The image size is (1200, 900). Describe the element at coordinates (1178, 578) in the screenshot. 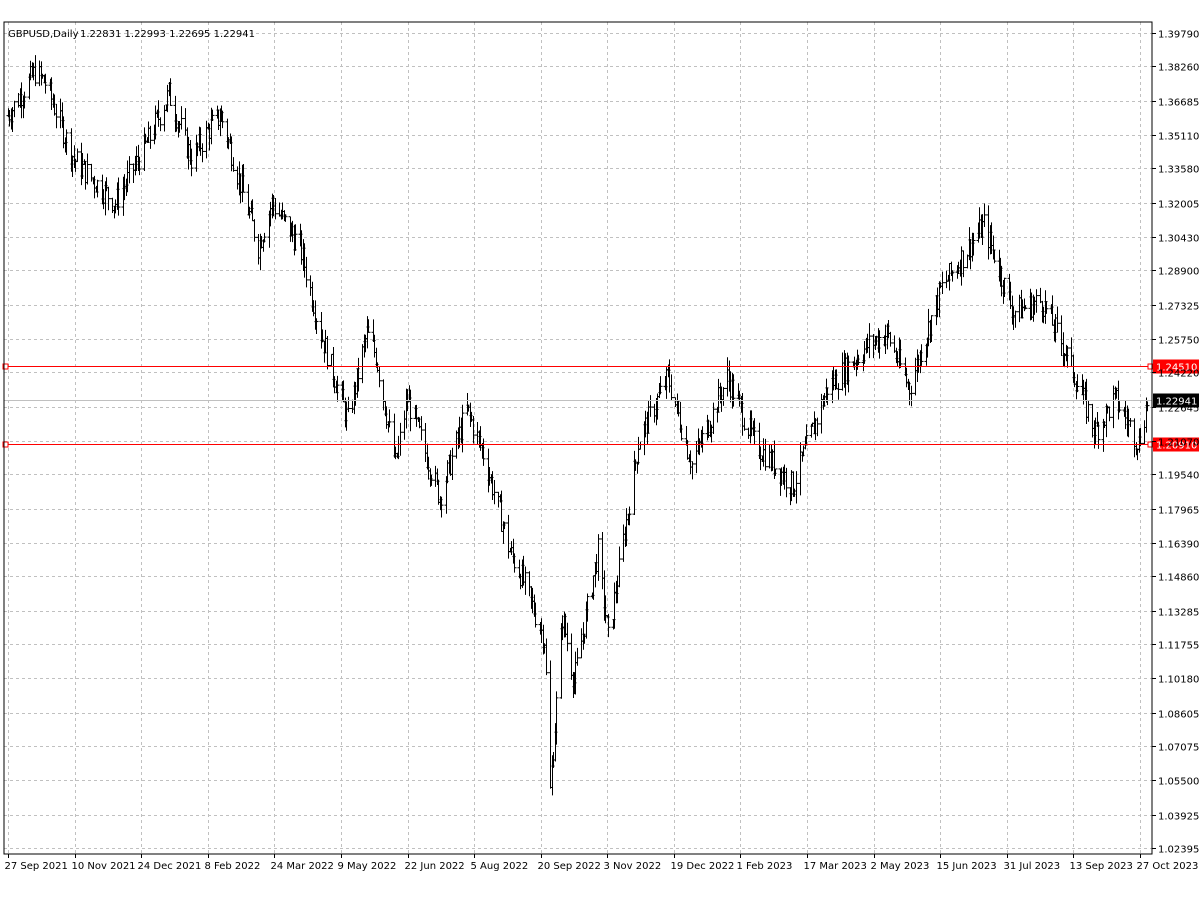

I see `y-tick-label: 1.14860` at that location.